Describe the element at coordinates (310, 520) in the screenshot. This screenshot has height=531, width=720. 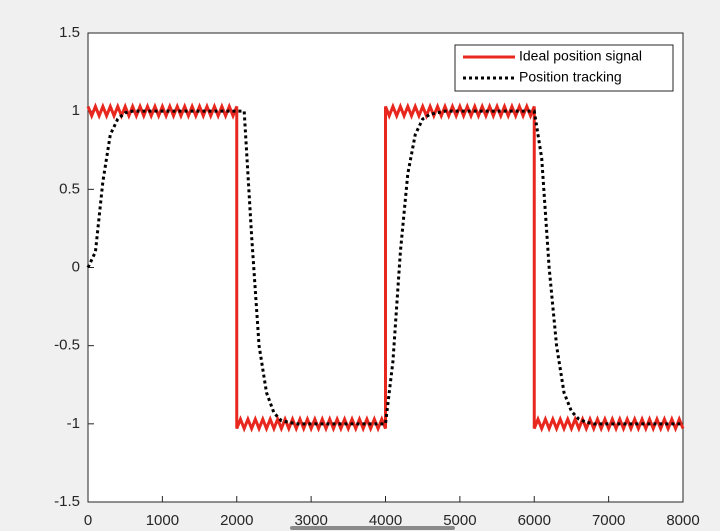
I see `x-tick-label: 3000` at that location.